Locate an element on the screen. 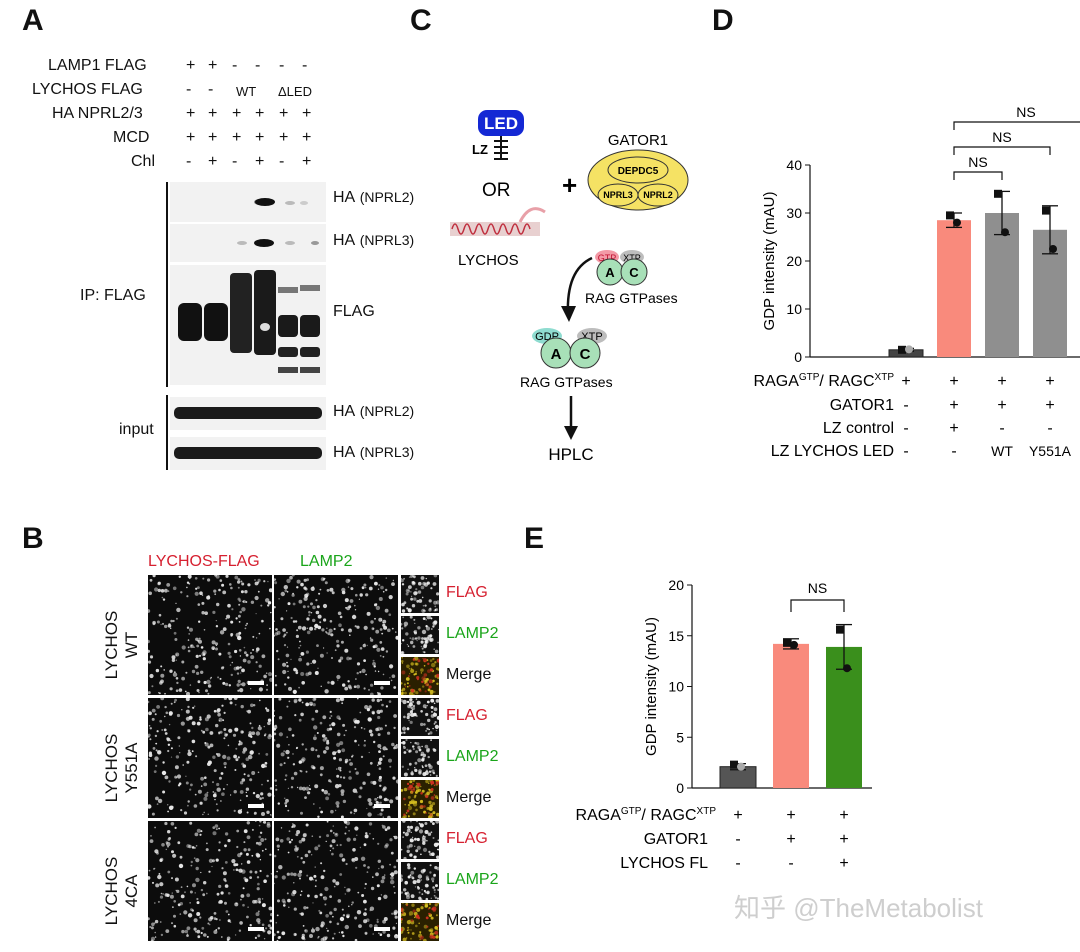 The height and width of the screenshot is (952, 1080). condition-label: GATOR1 is located at coordinates (862, 405).